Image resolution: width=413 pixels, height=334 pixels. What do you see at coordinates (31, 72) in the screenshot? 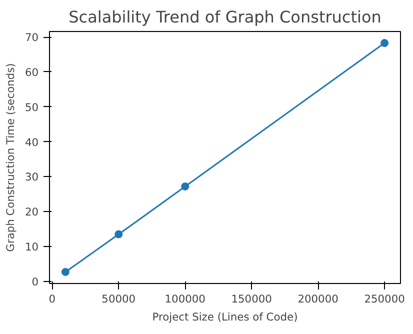
I see `y-tick-label: 60` at bounding box center [31, 72].